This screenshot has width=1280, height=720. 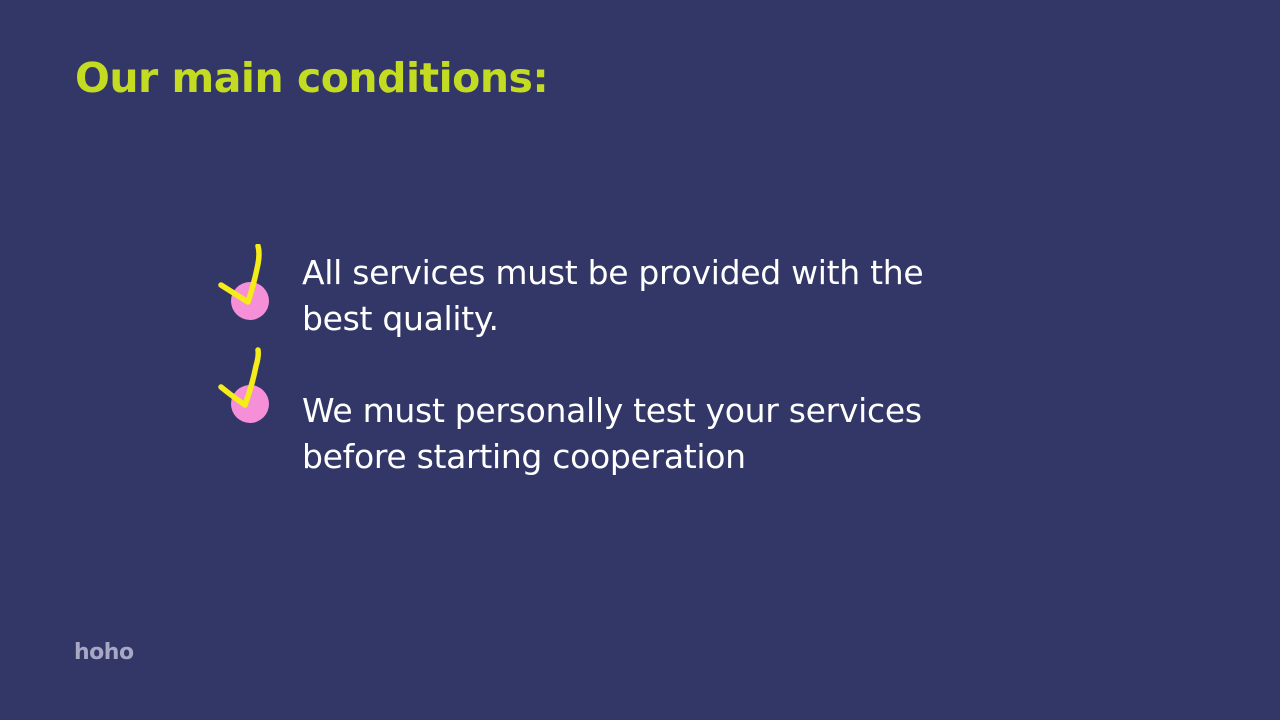 What do you see at coordinates (312, 78) in the screenshot?
I see `slide-title: Our main conditions:` at bounding box center [312, 78].